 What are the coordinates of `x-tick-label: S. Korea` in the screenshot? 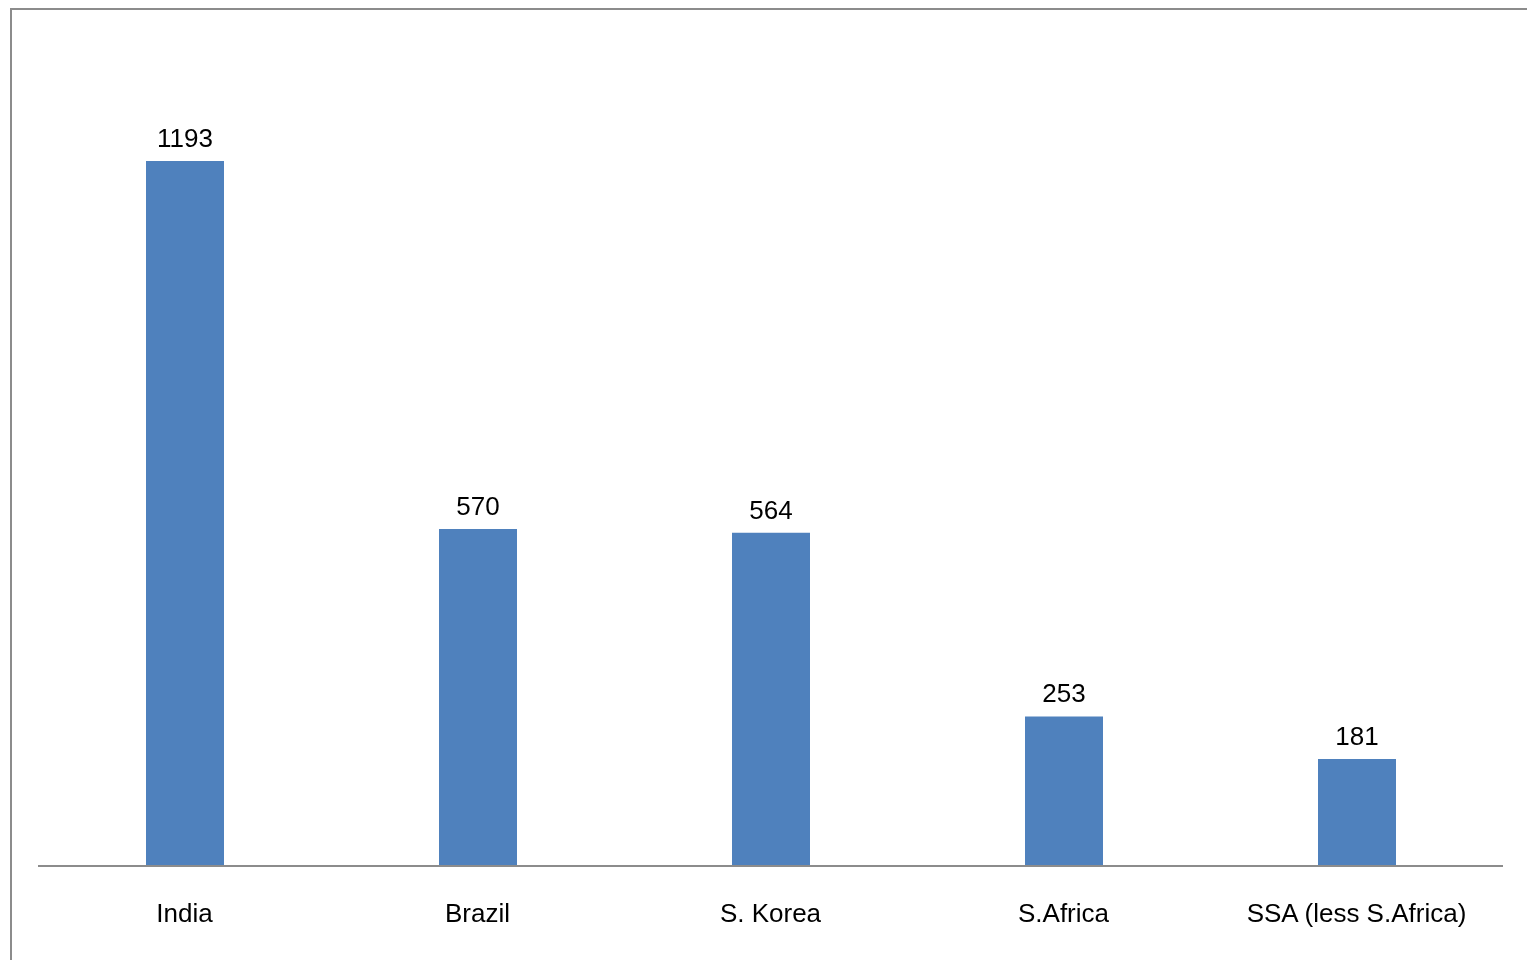 It's located at (770, 913).